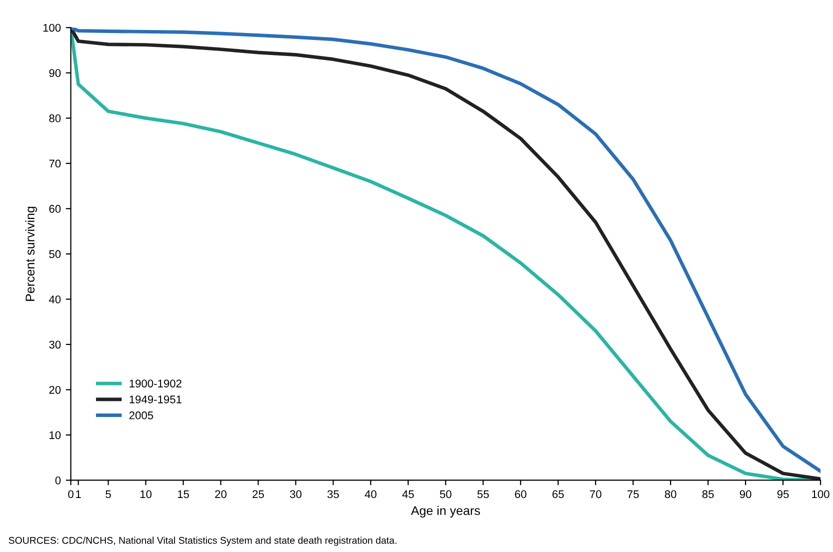 This screenshot has width=833, height=552. I want to click on x-tick-label: 65, so click(558, 494).